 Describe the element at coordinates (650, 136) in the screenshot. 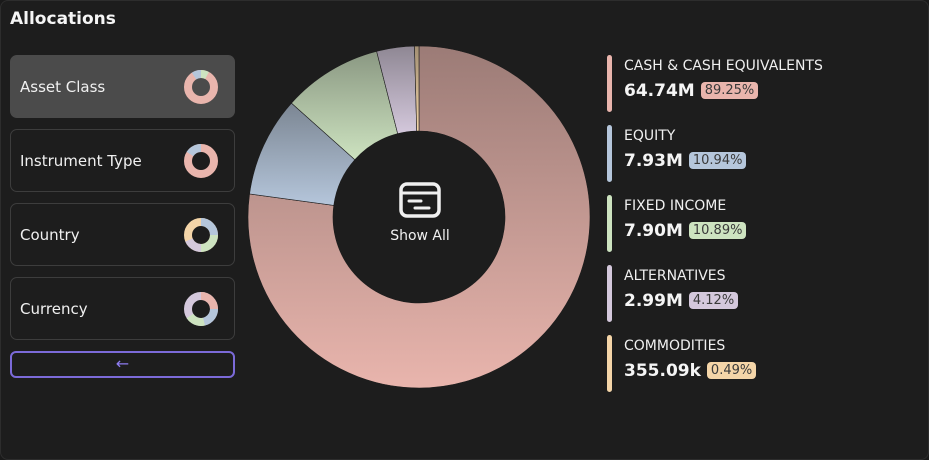

I see `legend-name: EQUITY` at that location.